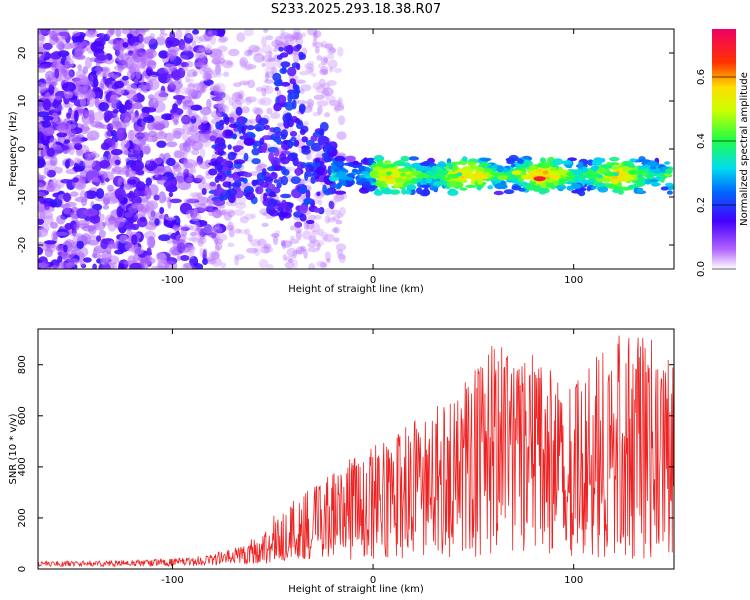 The height and width of the screenshot is (600, 750). What do you see at coordinates (744, 149) in the screenshot?
I see `colorbar-title: Normalized spectral amplitude` at bounding box center [744, 149].